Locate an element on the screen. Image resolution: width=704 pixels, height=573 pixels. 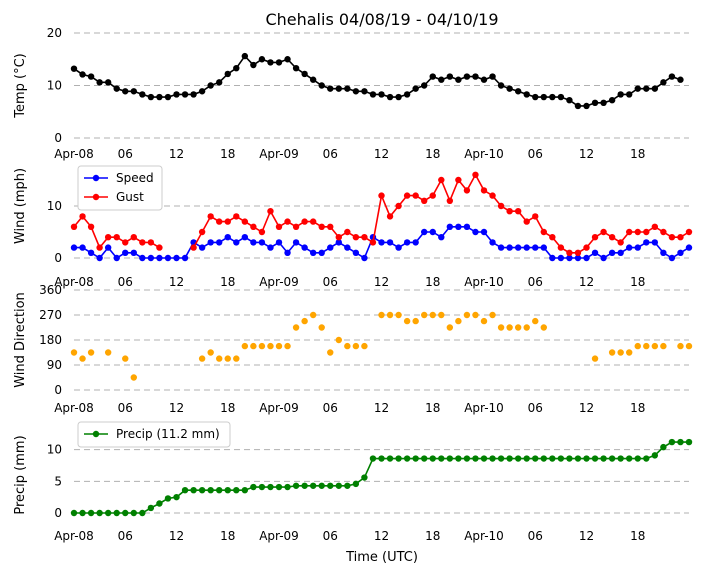
x-tick-label: Apr-10 is located at coordinates (484, 154).